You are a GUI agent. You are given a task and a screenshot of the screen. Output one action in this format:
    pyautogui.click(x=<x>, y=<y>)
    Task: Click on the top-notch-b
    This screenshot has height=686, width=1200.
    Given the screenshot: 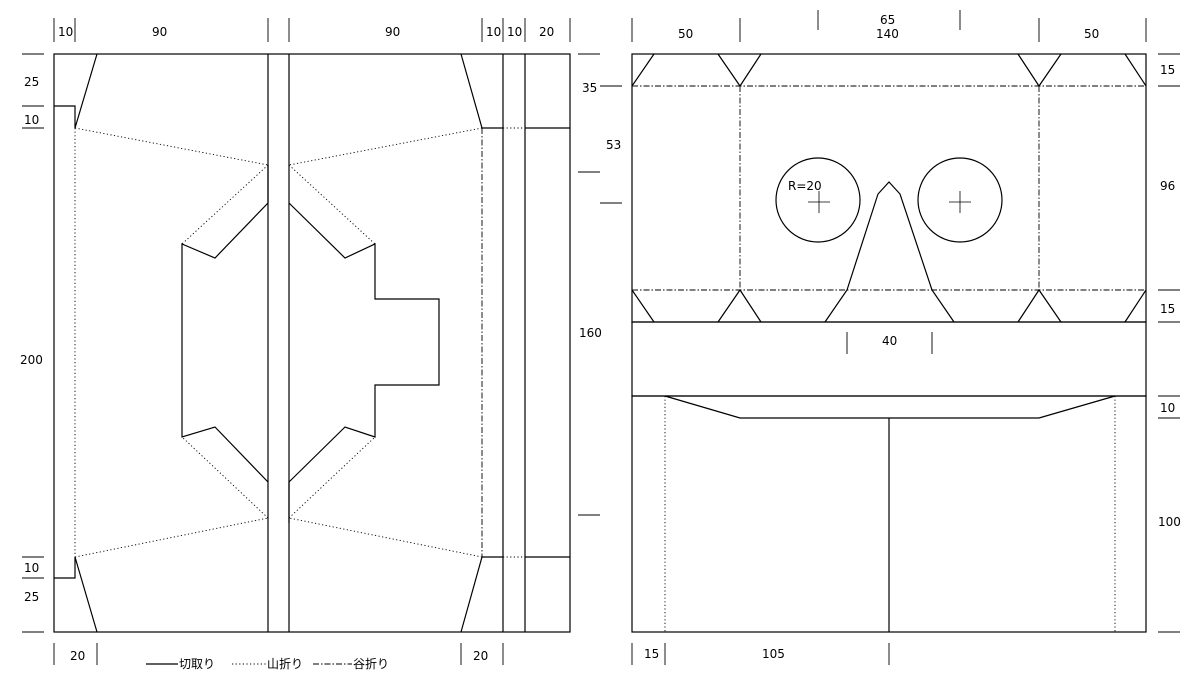 What is the action you would take?
    pyautogui.click(x=1039, y=70)
    